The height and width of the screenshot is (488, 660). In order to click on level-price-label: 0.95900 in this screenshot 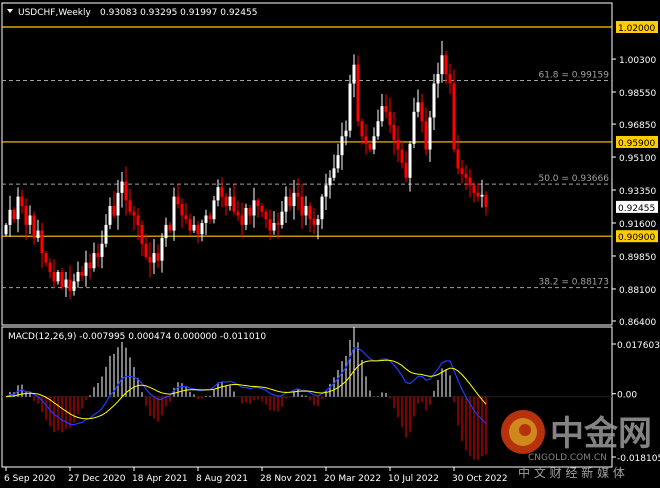, I will do `click(636, 144)`.